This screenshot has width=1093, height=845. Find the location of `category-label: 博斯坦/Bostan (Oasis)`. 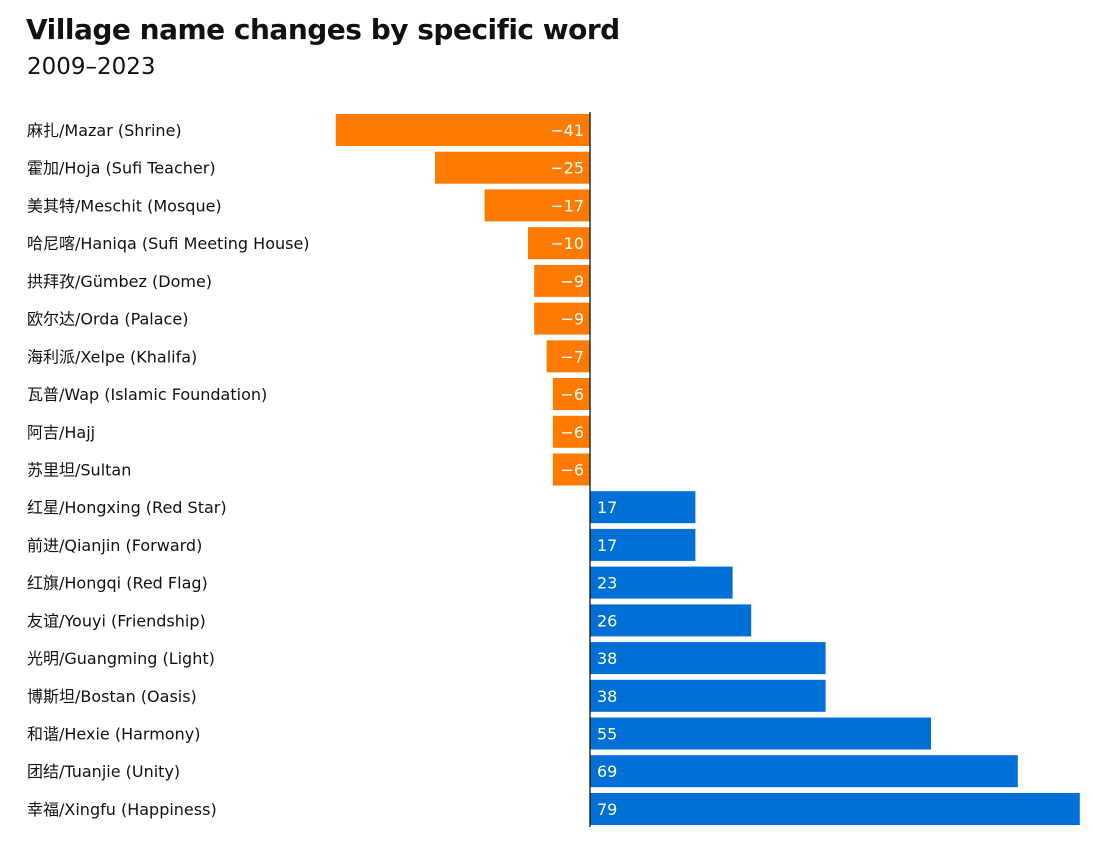

category-label: 博斯坦/Bostan (Oasis) is located at coordinates (112, 696).